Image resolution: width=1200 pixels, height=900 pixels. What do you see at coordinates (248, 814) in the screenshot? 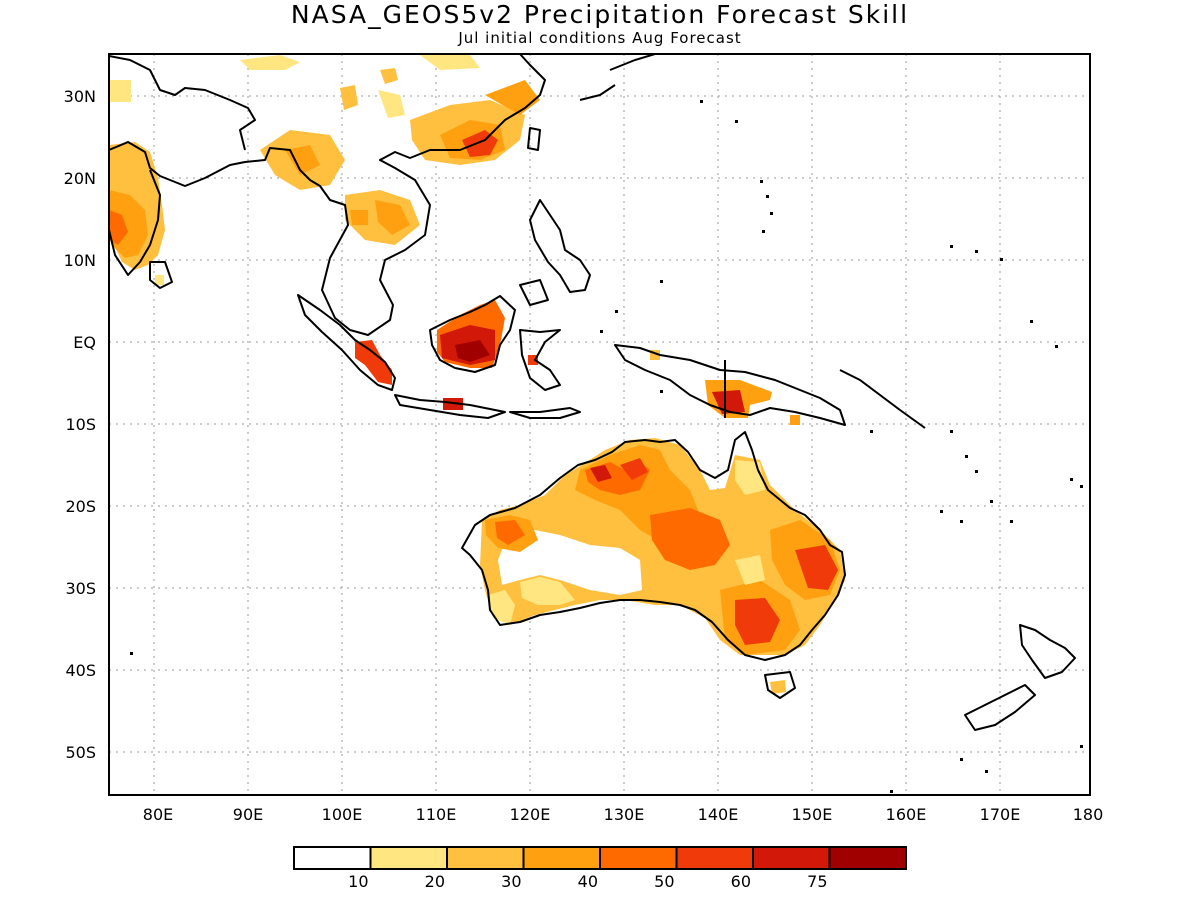
I see `x-tick-label: 90E` at bounding box center [248, 814].